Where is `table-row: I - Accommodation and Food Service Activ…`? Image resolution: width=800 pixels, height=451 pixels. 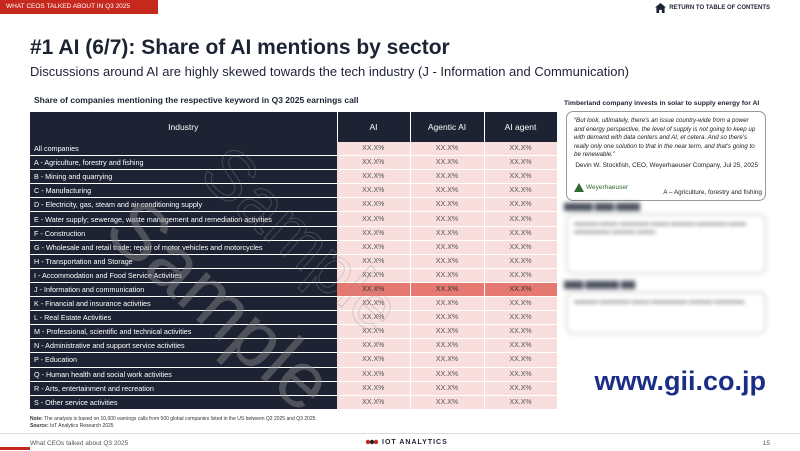 table-row: I - Accommodation and Food Service Activ… is located at coordinates (294, 275).